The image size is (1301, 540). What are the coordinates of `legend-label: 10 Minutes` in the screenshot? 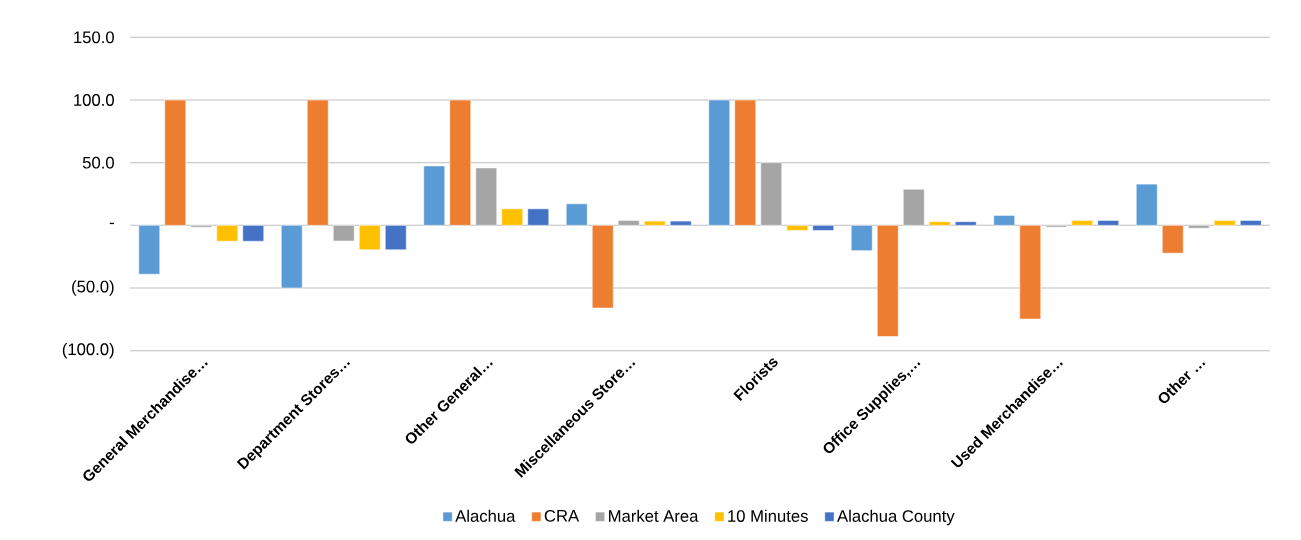 It's located at (768, 515).